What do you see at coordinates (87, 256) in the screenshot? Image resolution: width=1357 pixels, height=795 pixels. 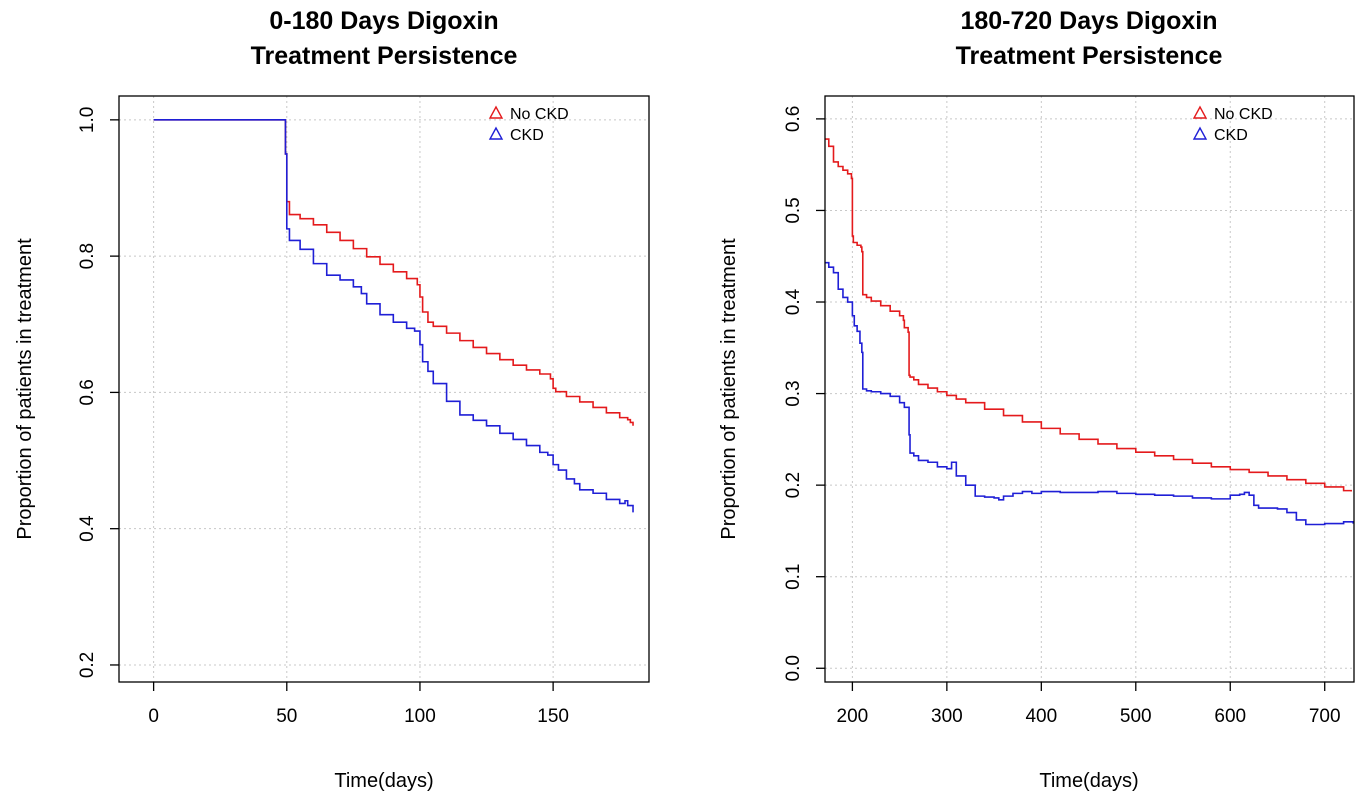 I see `y-tick-label: 0.8` at bounding box center [87, 256].